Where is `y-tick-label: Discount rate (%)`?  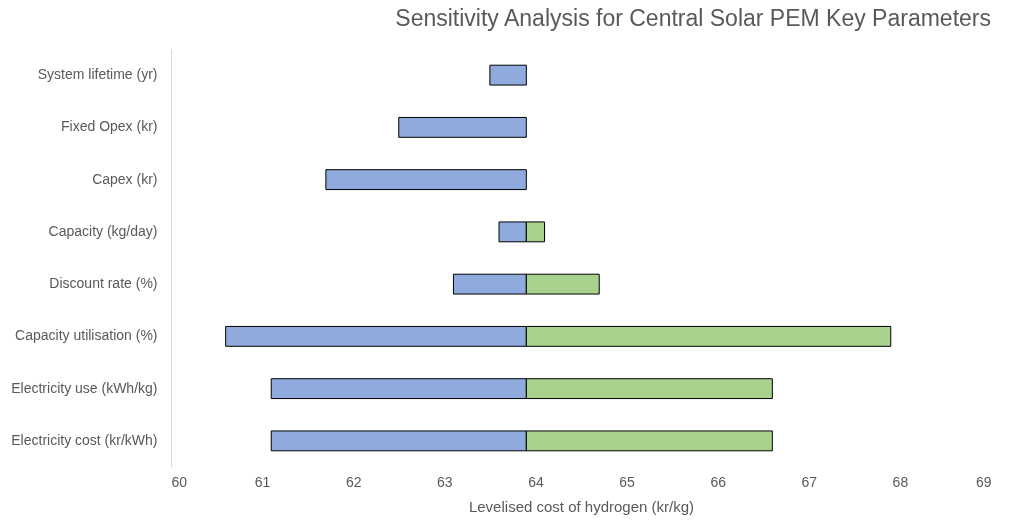
y-tick-label: Discount rate (%) is located at coordinates (103, 283).